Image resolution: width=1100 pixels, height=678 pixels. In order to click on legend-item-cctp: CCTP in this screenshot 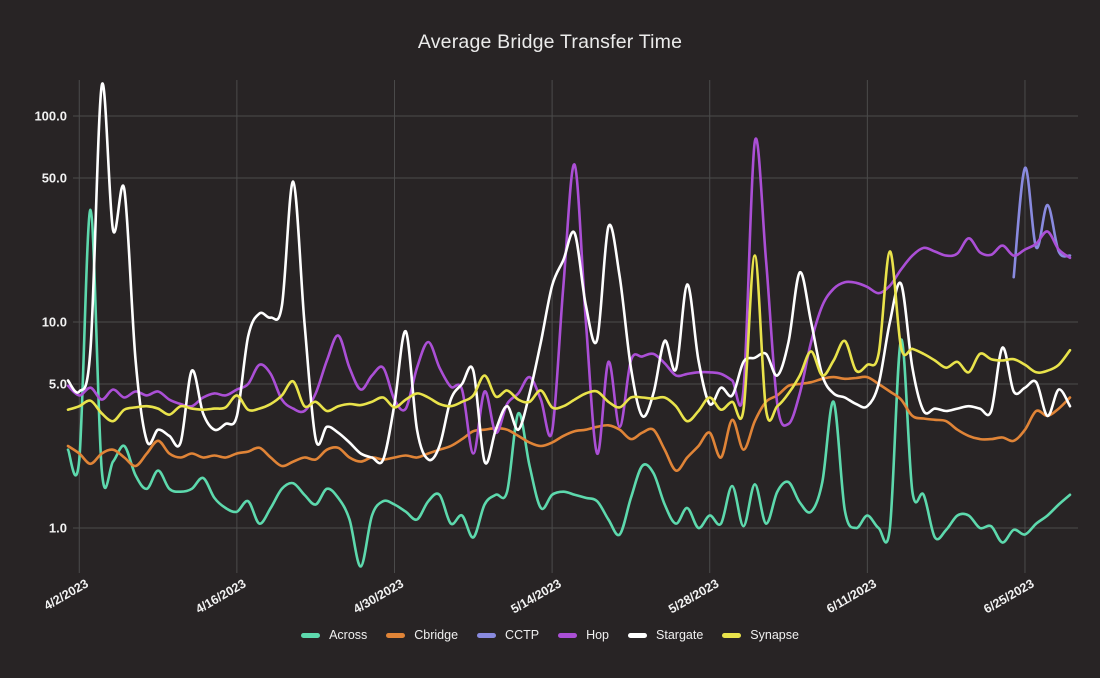, I will do `click(508, 635)`.